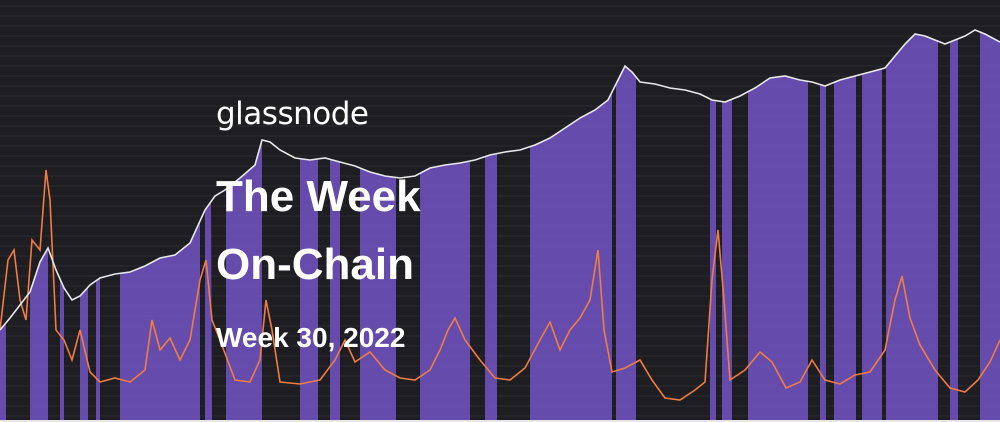 The image size is (1000, 422). I want to click on page-title-line-1: The Week, so click(318, 196).